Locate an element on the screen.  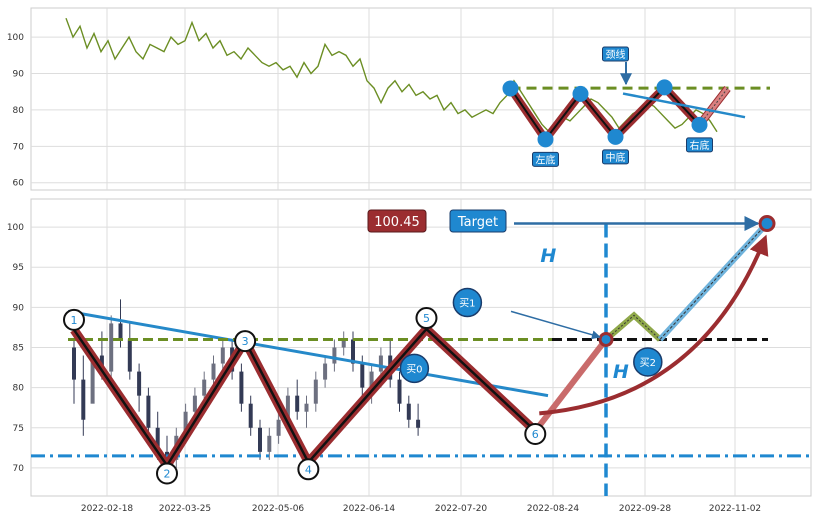
projection-curve-arrow is located at coordinates (654, 325).